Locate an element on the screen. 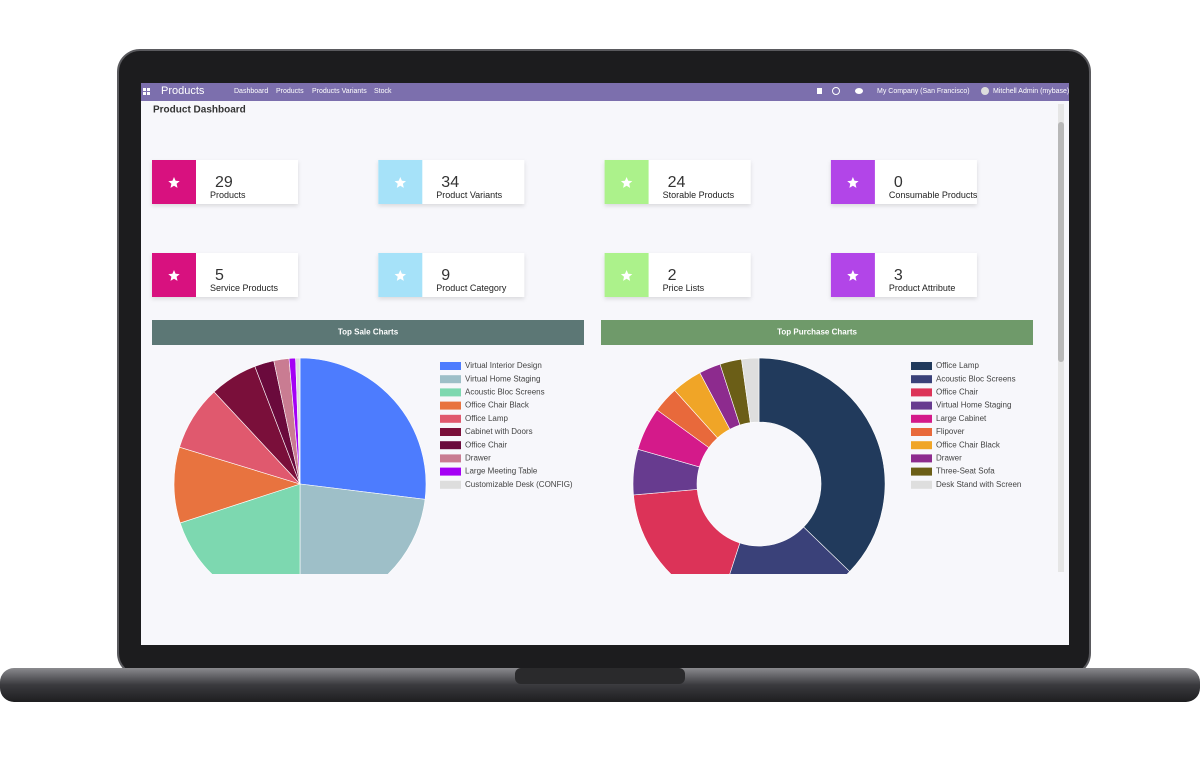 This screenshot has height=771, width=1200. app-name: Products is located at coordinates (183, 91).